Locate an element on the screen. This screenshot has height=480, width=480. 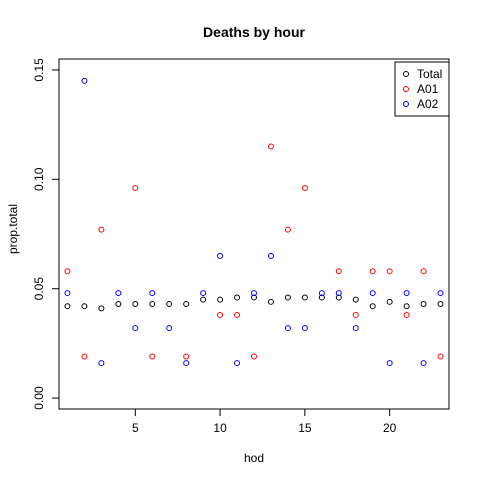
x-tick-label: 15 is located at coordinates (305, 428).